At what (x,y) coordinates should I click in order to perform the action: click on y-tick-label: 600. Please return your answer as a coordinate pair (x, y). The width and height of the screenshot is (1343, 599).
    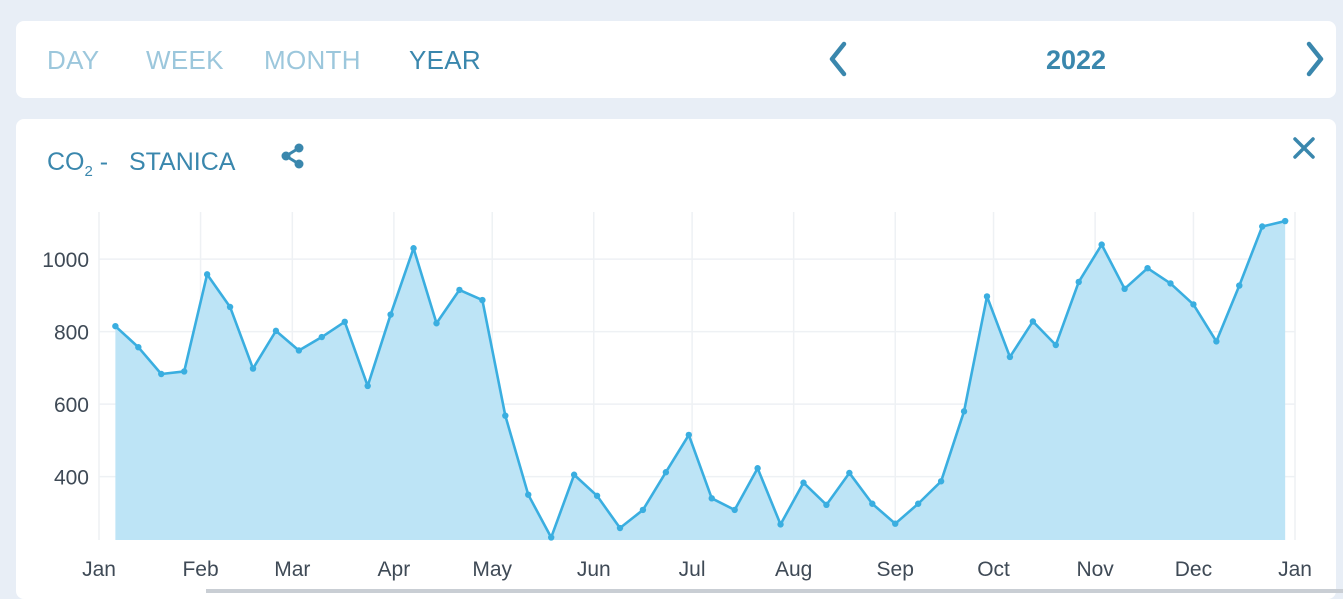
    Looking at the image, I should click on (71, 405).